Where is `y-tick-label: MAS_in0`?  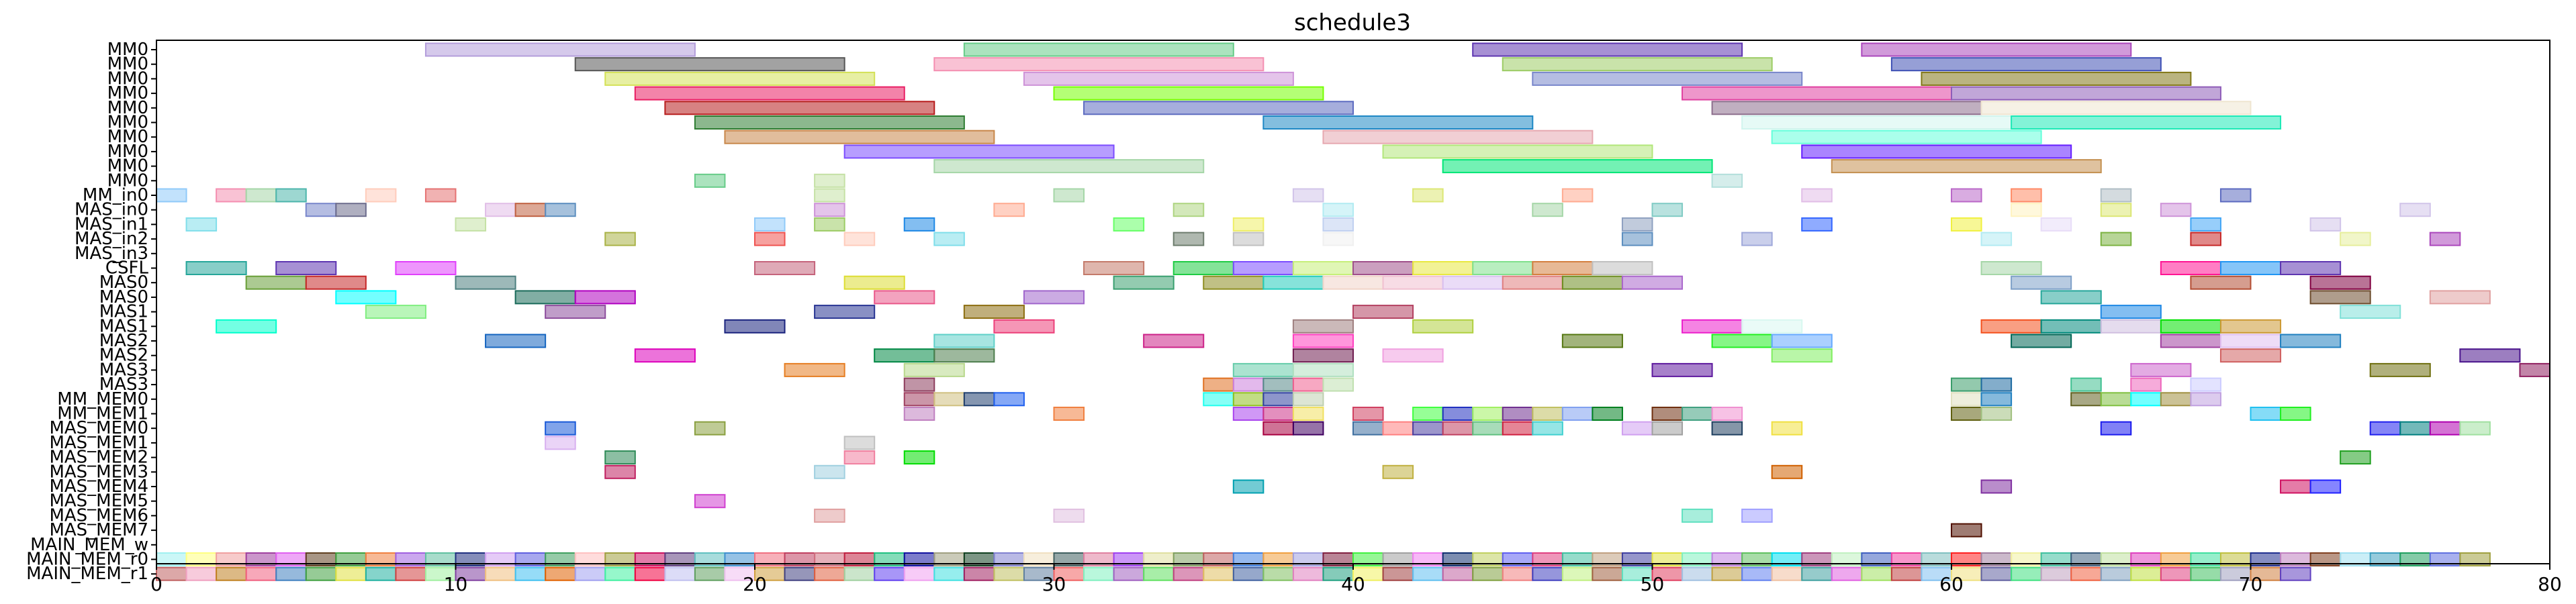
y-tick-label: MAS_in0 is located at coordinates (111, 210).